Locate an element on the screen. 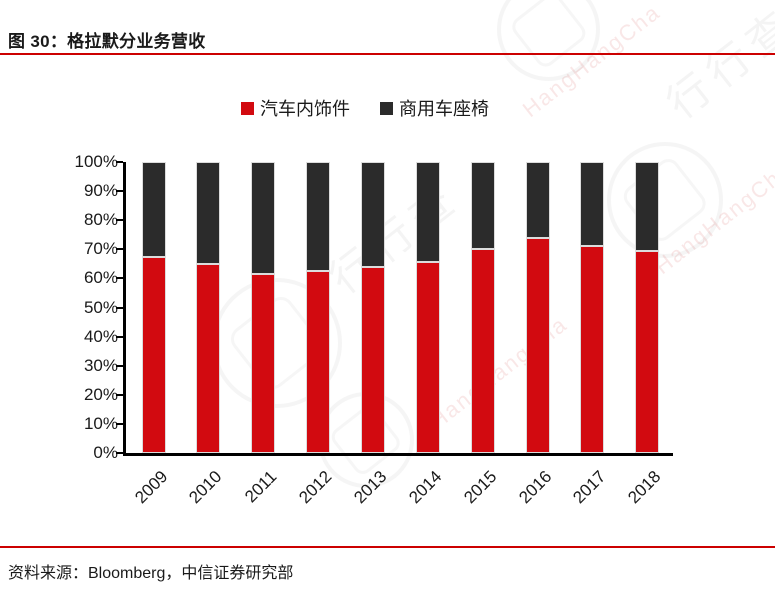 The image size is (775, 599). y-axis-tick-label: 90% is located at coordinates (100, 191).